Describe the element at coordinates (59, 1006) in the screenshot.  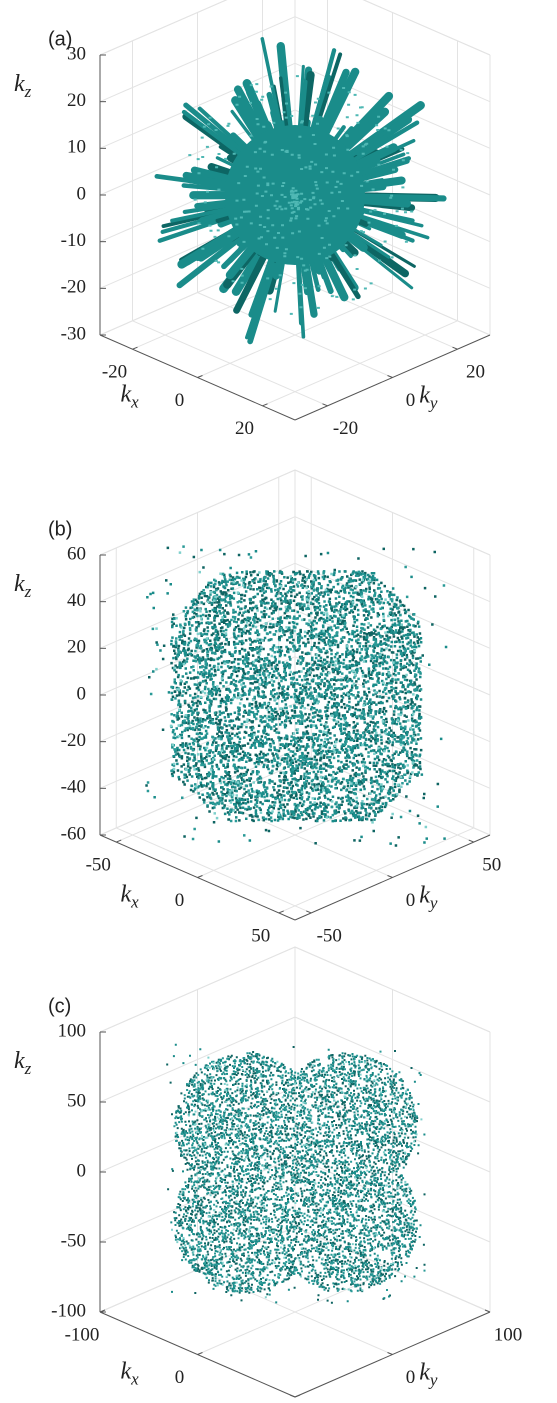
I see `panel-label: (c)` at that location.